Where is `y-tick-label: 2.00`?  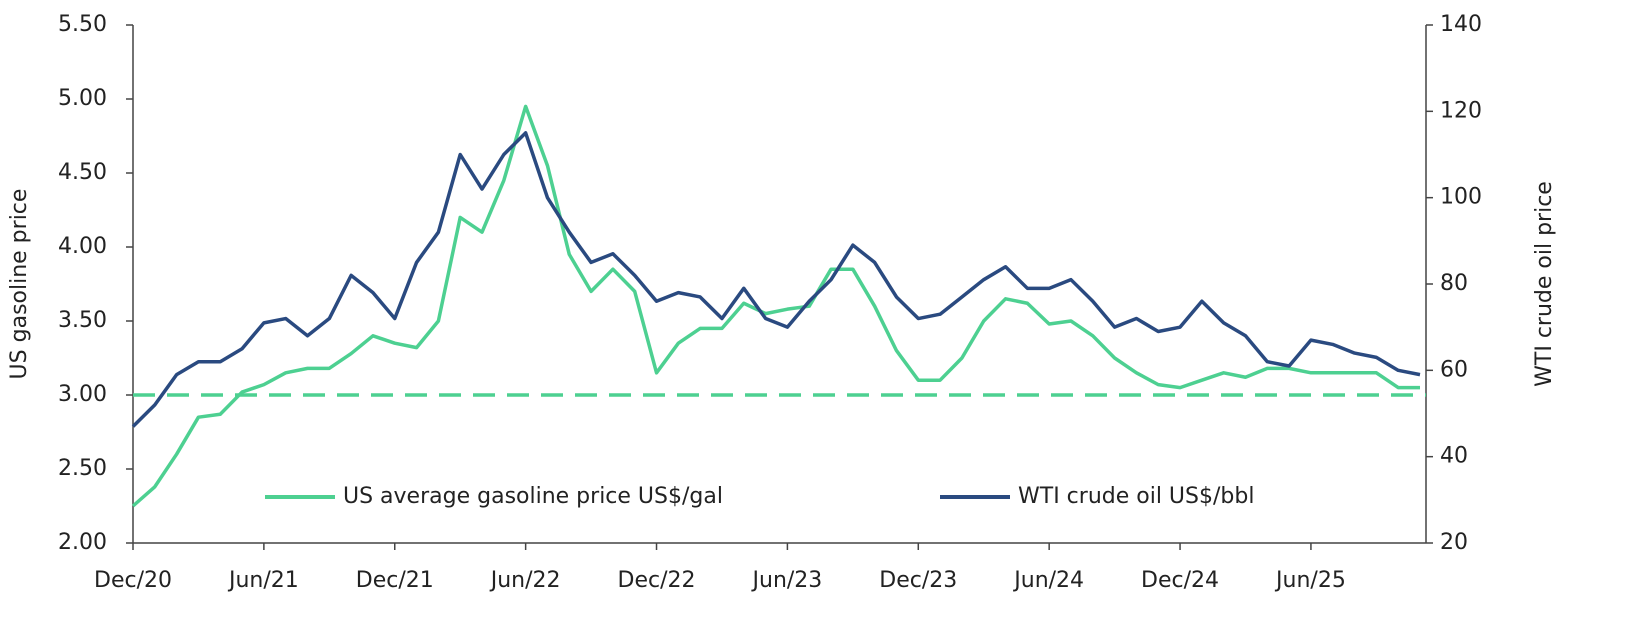 y-tick-label: 2.00 is located at coordinates (82, 542).